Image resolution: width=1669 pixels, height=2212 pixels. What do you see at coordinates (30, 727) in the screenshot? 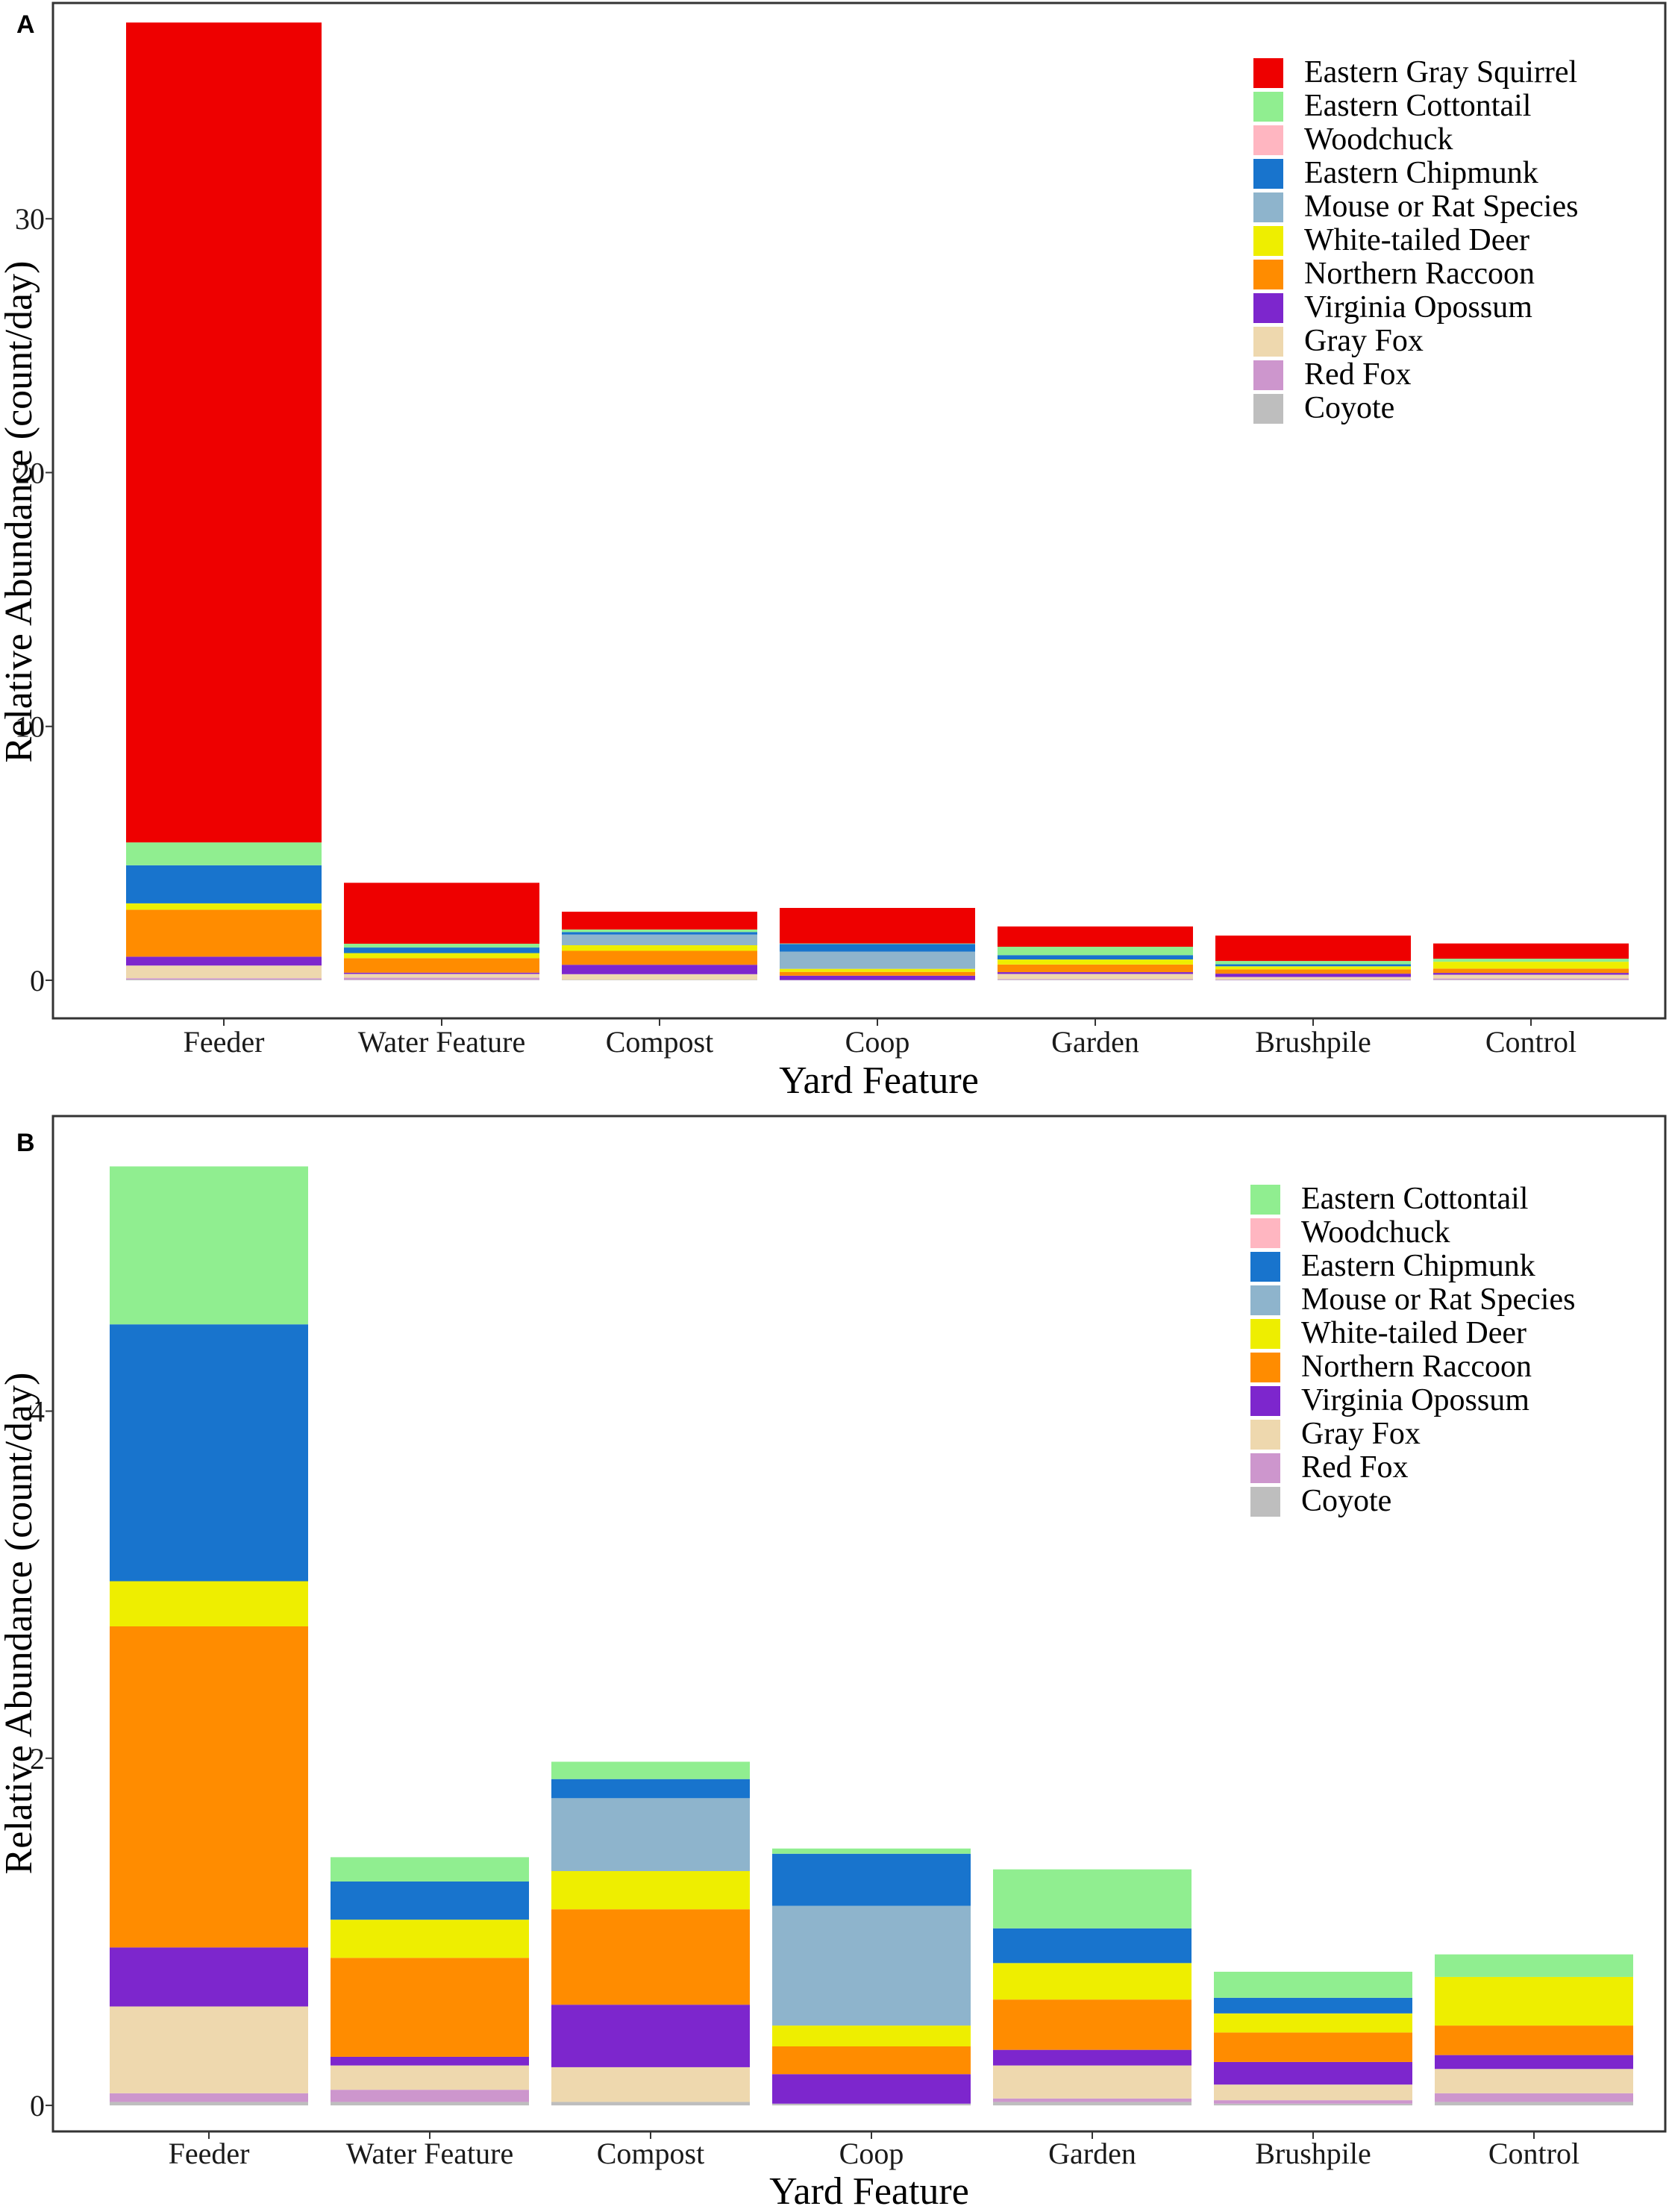
I see `y-tick-label: 10` at bounding box center [30, 727].